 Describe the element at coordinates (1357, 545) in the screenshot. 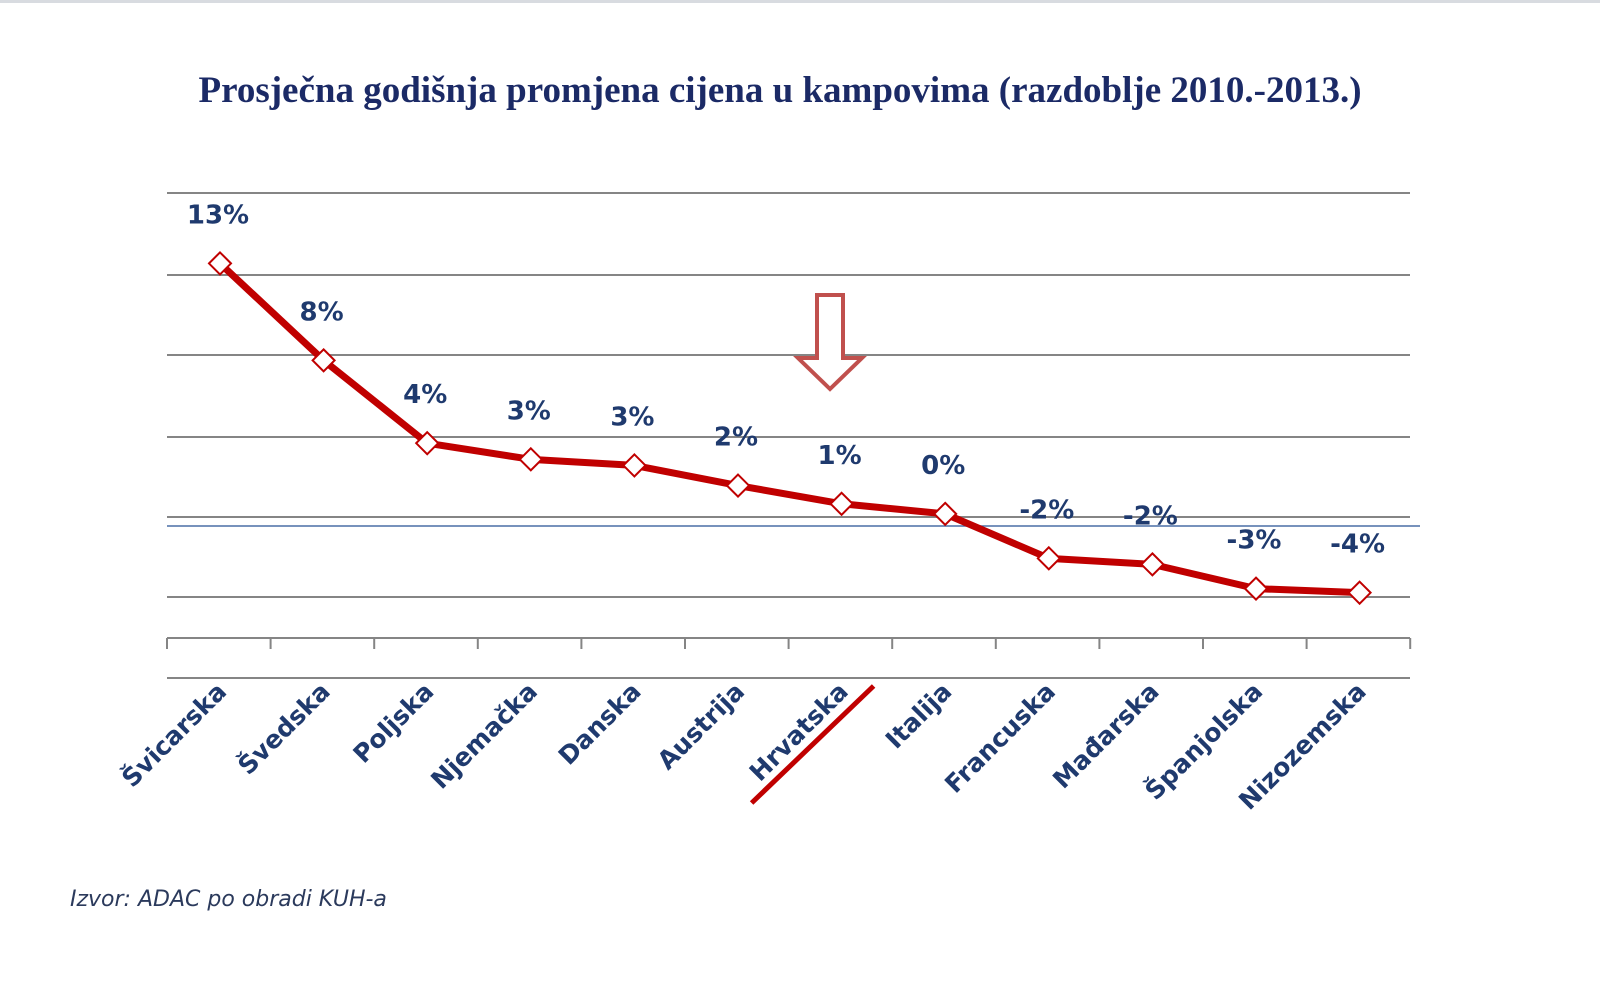

I see `data-label: -4%` at that location.